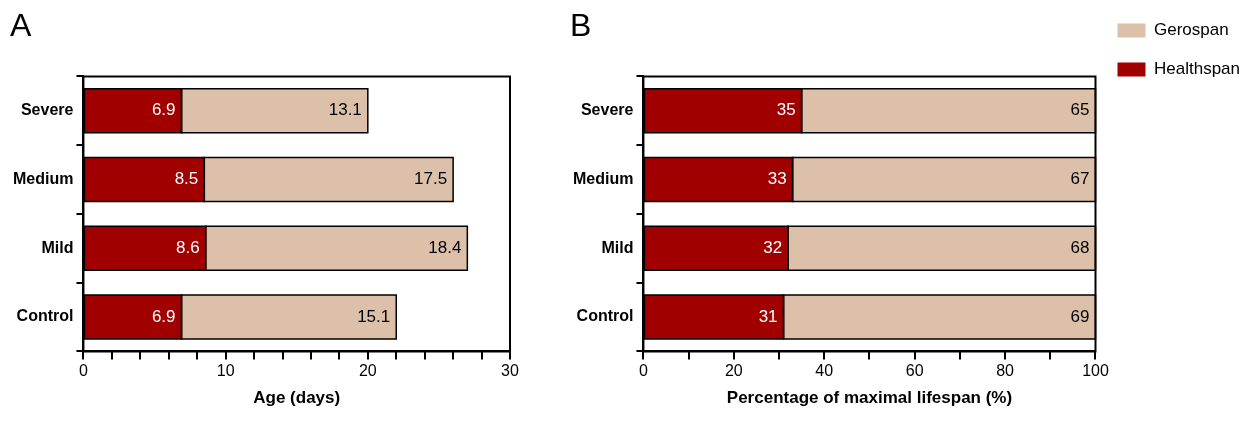 This screenshot has height=423, width=1260. Describe the element at coordinates (777, 179) in the screenshot. I see `data-label: 33` at that location.